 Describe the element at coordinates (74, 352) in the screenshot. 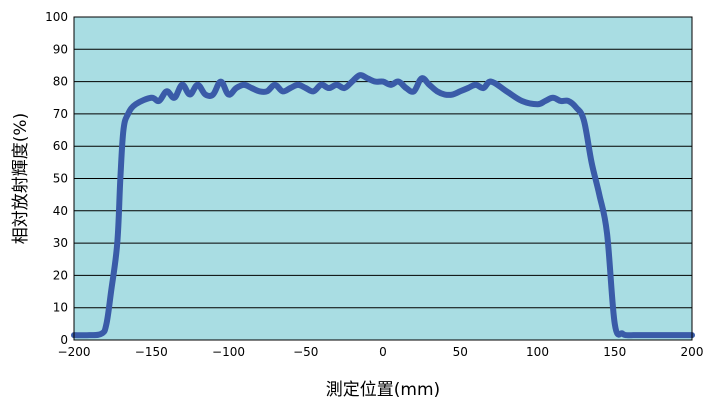

I see `x-tick-label: −200` at that location.